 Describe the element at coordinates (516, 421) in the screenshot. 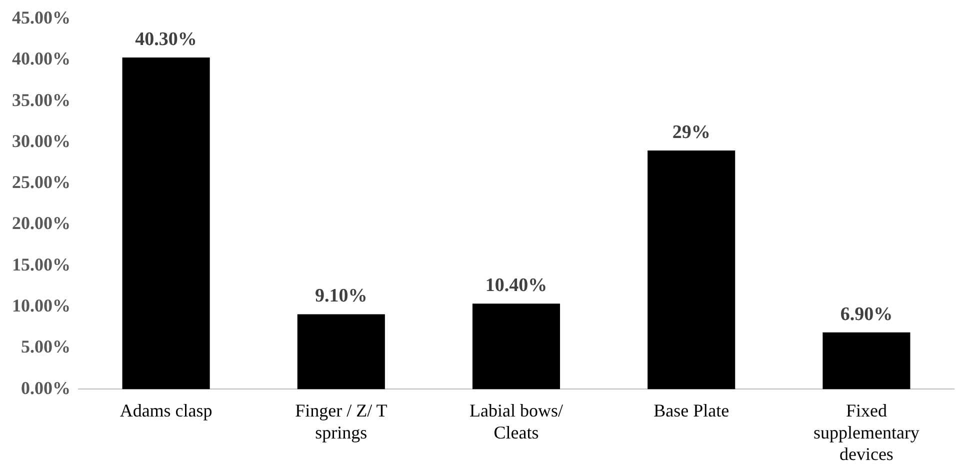

I see `x-tick-label: Labial bows/ Cleats` at that location.